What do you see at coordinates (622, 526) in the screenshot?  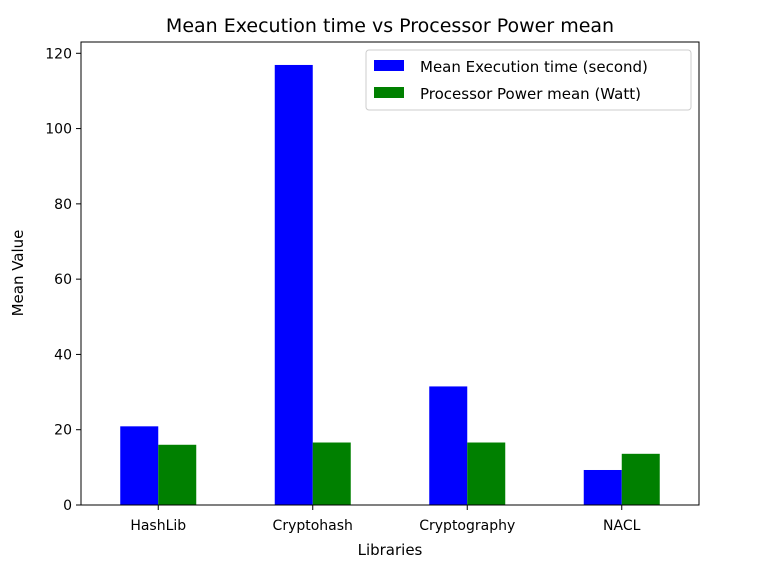 I see `x-tick-label: NACL` at bounding box center [622, 526].